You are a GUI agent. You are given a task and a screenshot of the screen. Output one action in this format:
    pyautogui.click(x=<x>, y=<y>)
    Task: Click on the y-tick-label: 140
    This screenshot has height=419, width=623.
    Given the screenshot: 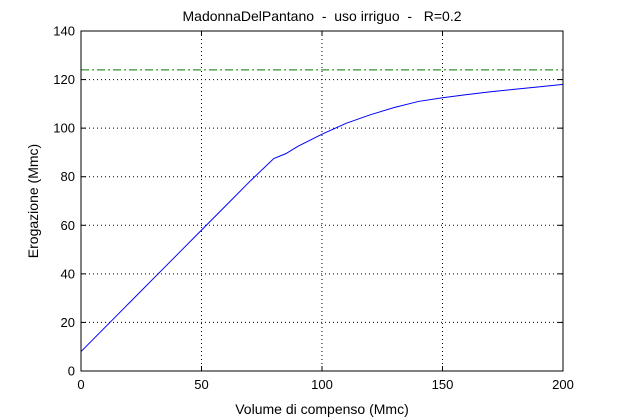 What is the action you would take?
    pyautogui.click(x=64, y=31)
    